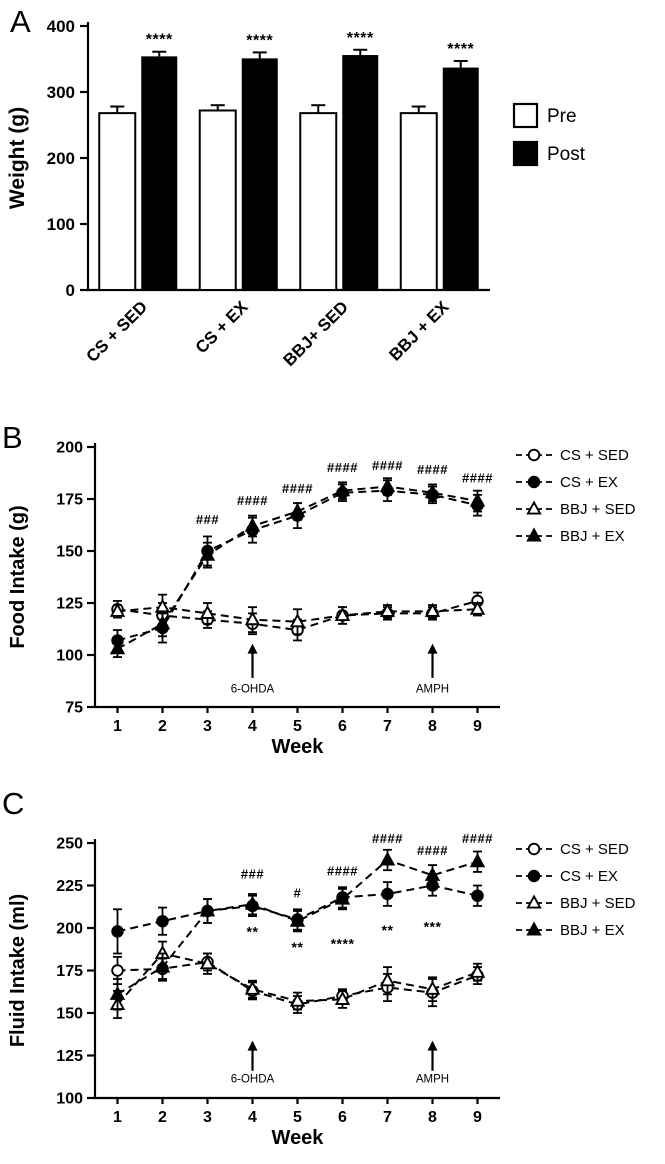 Image resolution: width=665 pixels, height=1164 pixels. What do you see at coordinates (74, 708) in the screenshot?
I see `y-tick-label: 75` at bounding box center [74, 708].